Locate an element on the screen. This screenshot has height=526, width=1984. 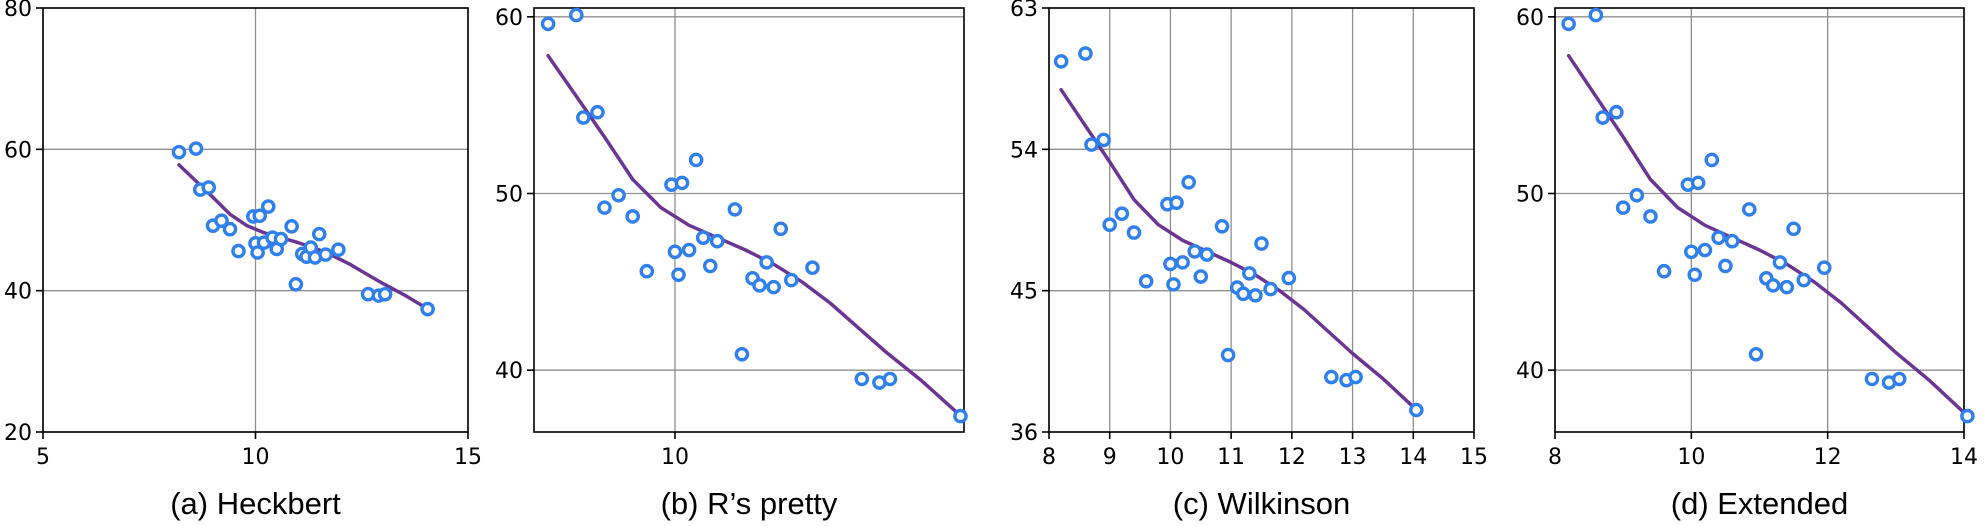
x-tick-label: 5 is located at coordinates (43, 457).